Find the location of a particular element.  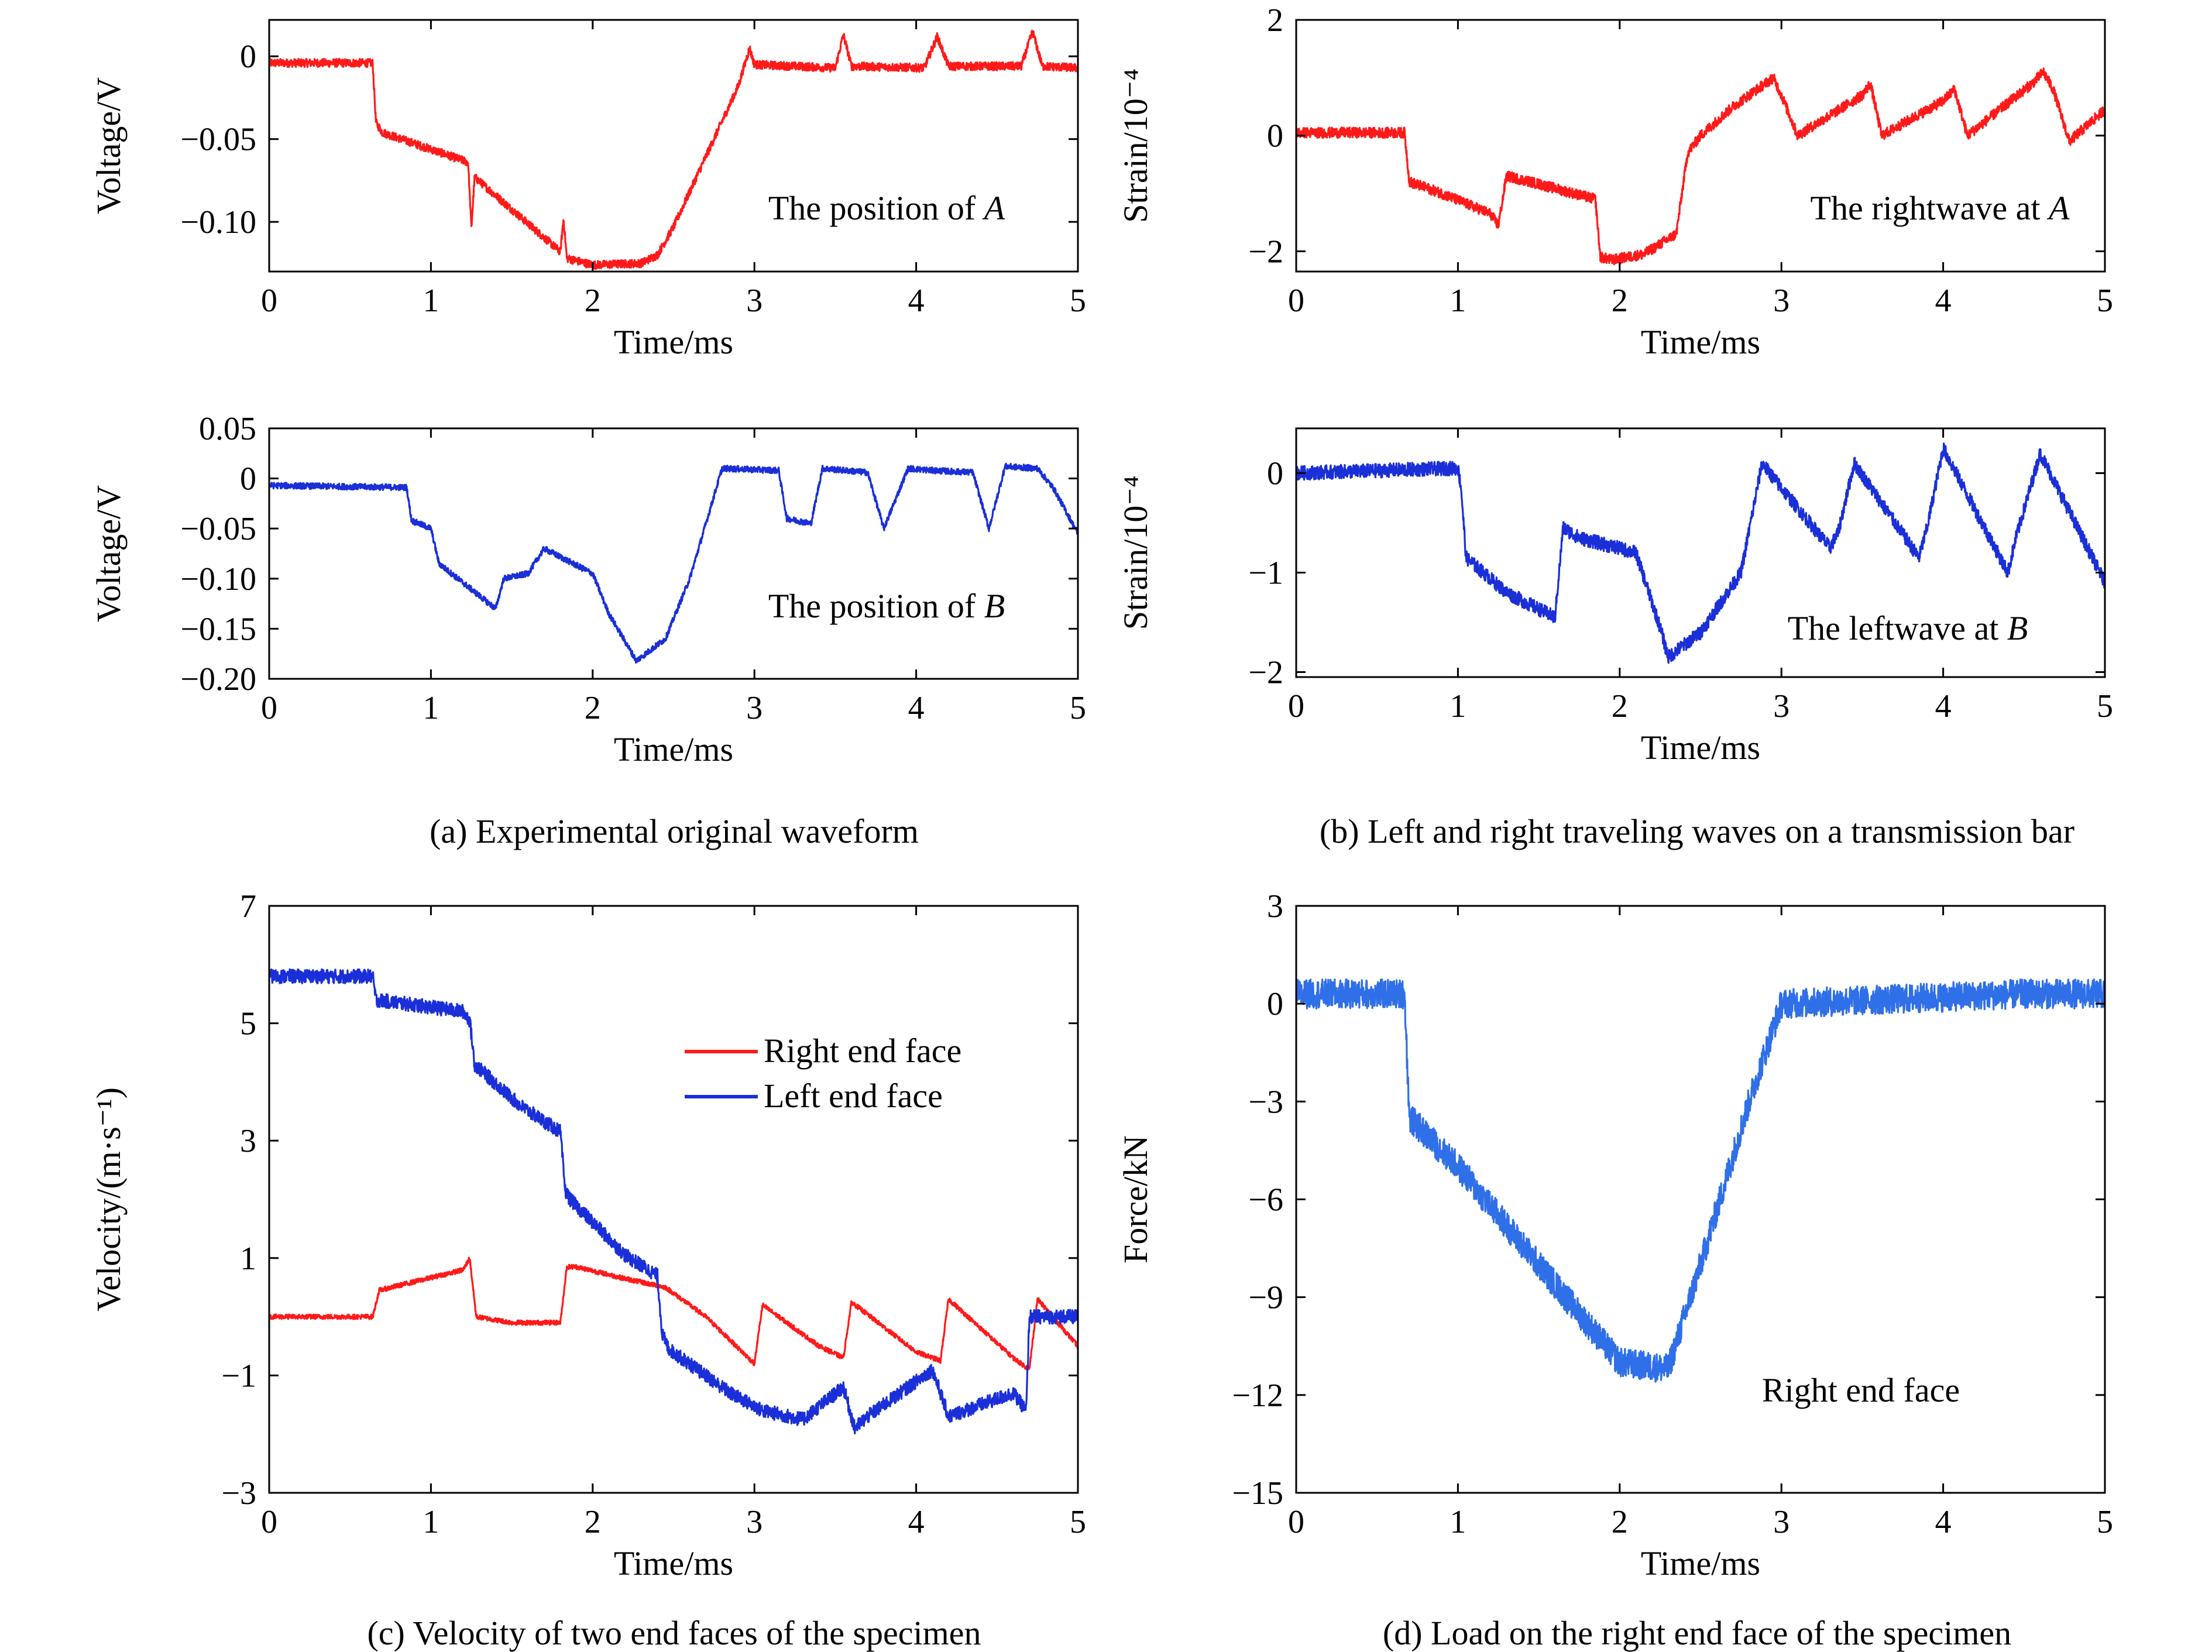

y-tick-label: −0.15 is located at coordinates (218, 629).